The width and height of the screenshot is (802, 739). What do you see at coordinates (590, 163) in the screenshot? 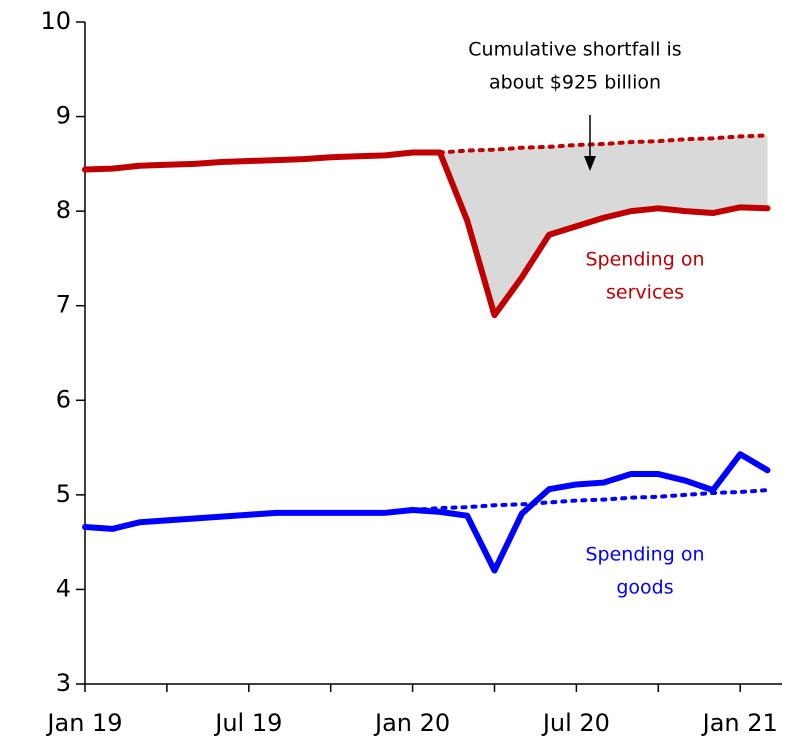
I see `arrow-head` at bounding box center [590, 163].